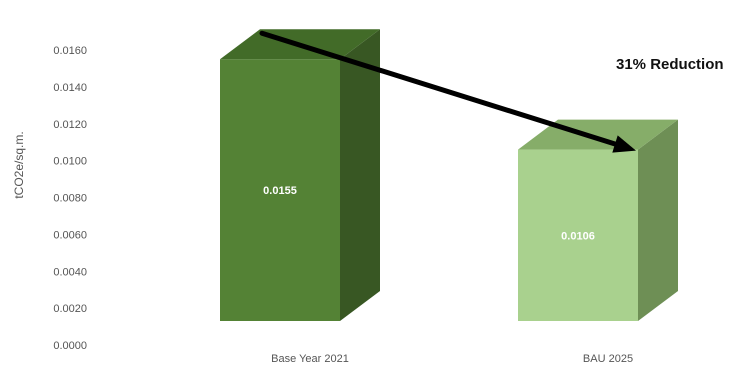  Describe the element at coordinates (608, 359) in the screenshot. I see `x-category-label: BAU 2025` at that location.